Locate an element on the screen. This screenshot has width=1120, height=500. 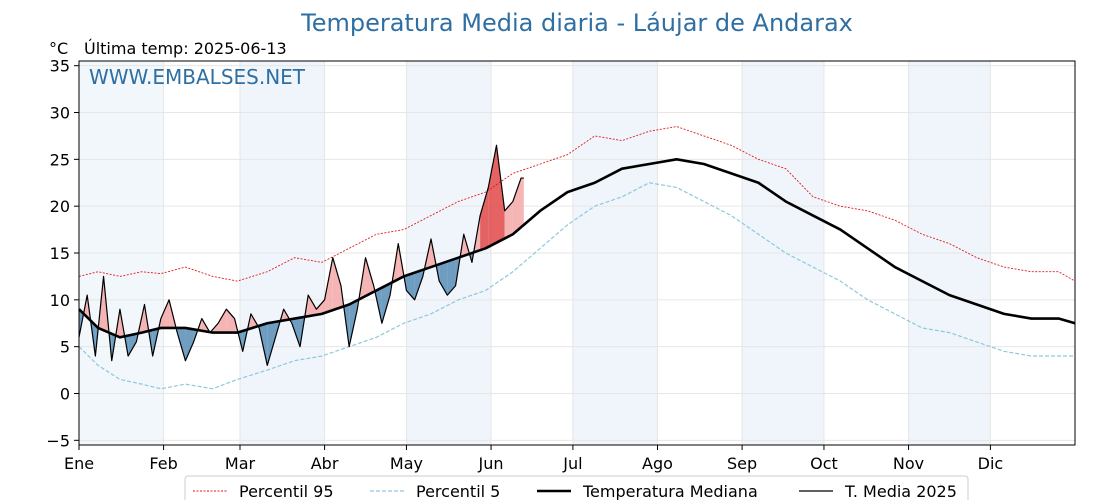
x-tick-label: Nov is located at coordinates (908, 463).